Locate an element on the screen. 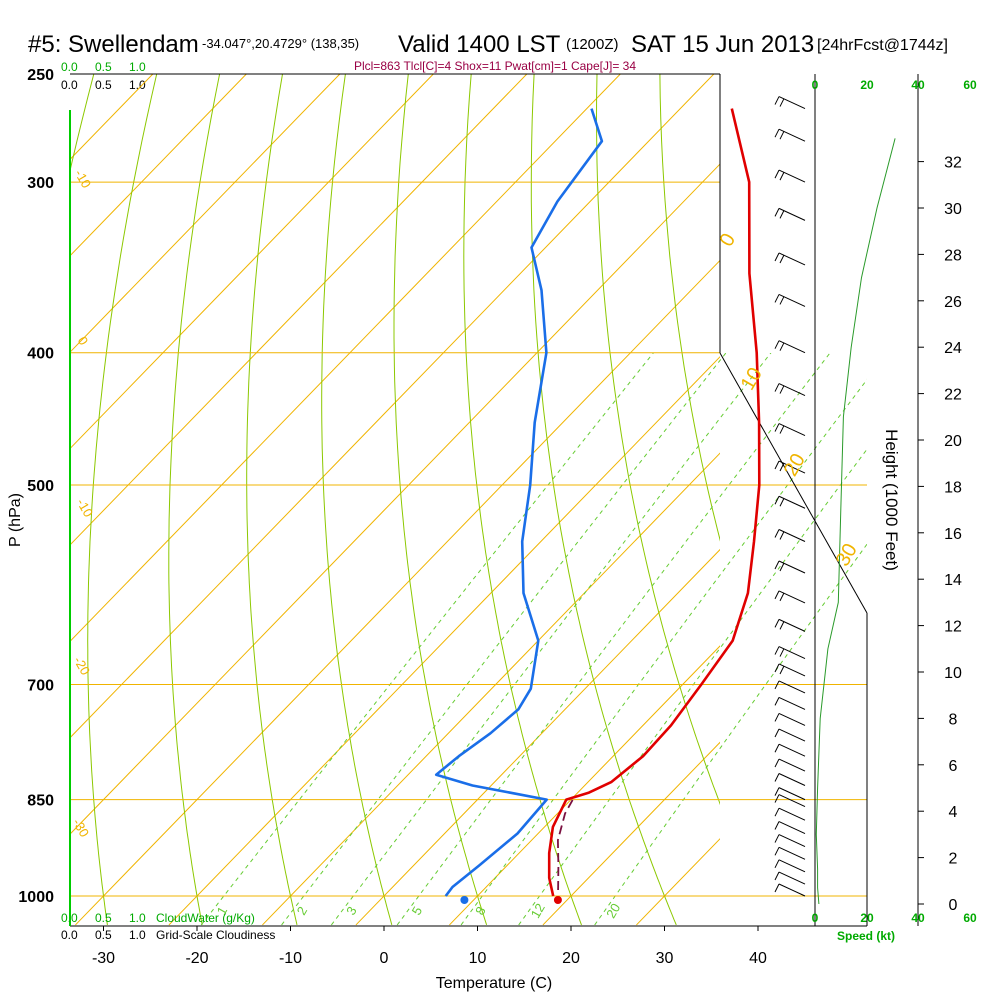 This screenshot has width=1000, height=1000. pressure-axis-ticks: 250 300 400 500 700 850 1000 is located at coordinates (36, 486).